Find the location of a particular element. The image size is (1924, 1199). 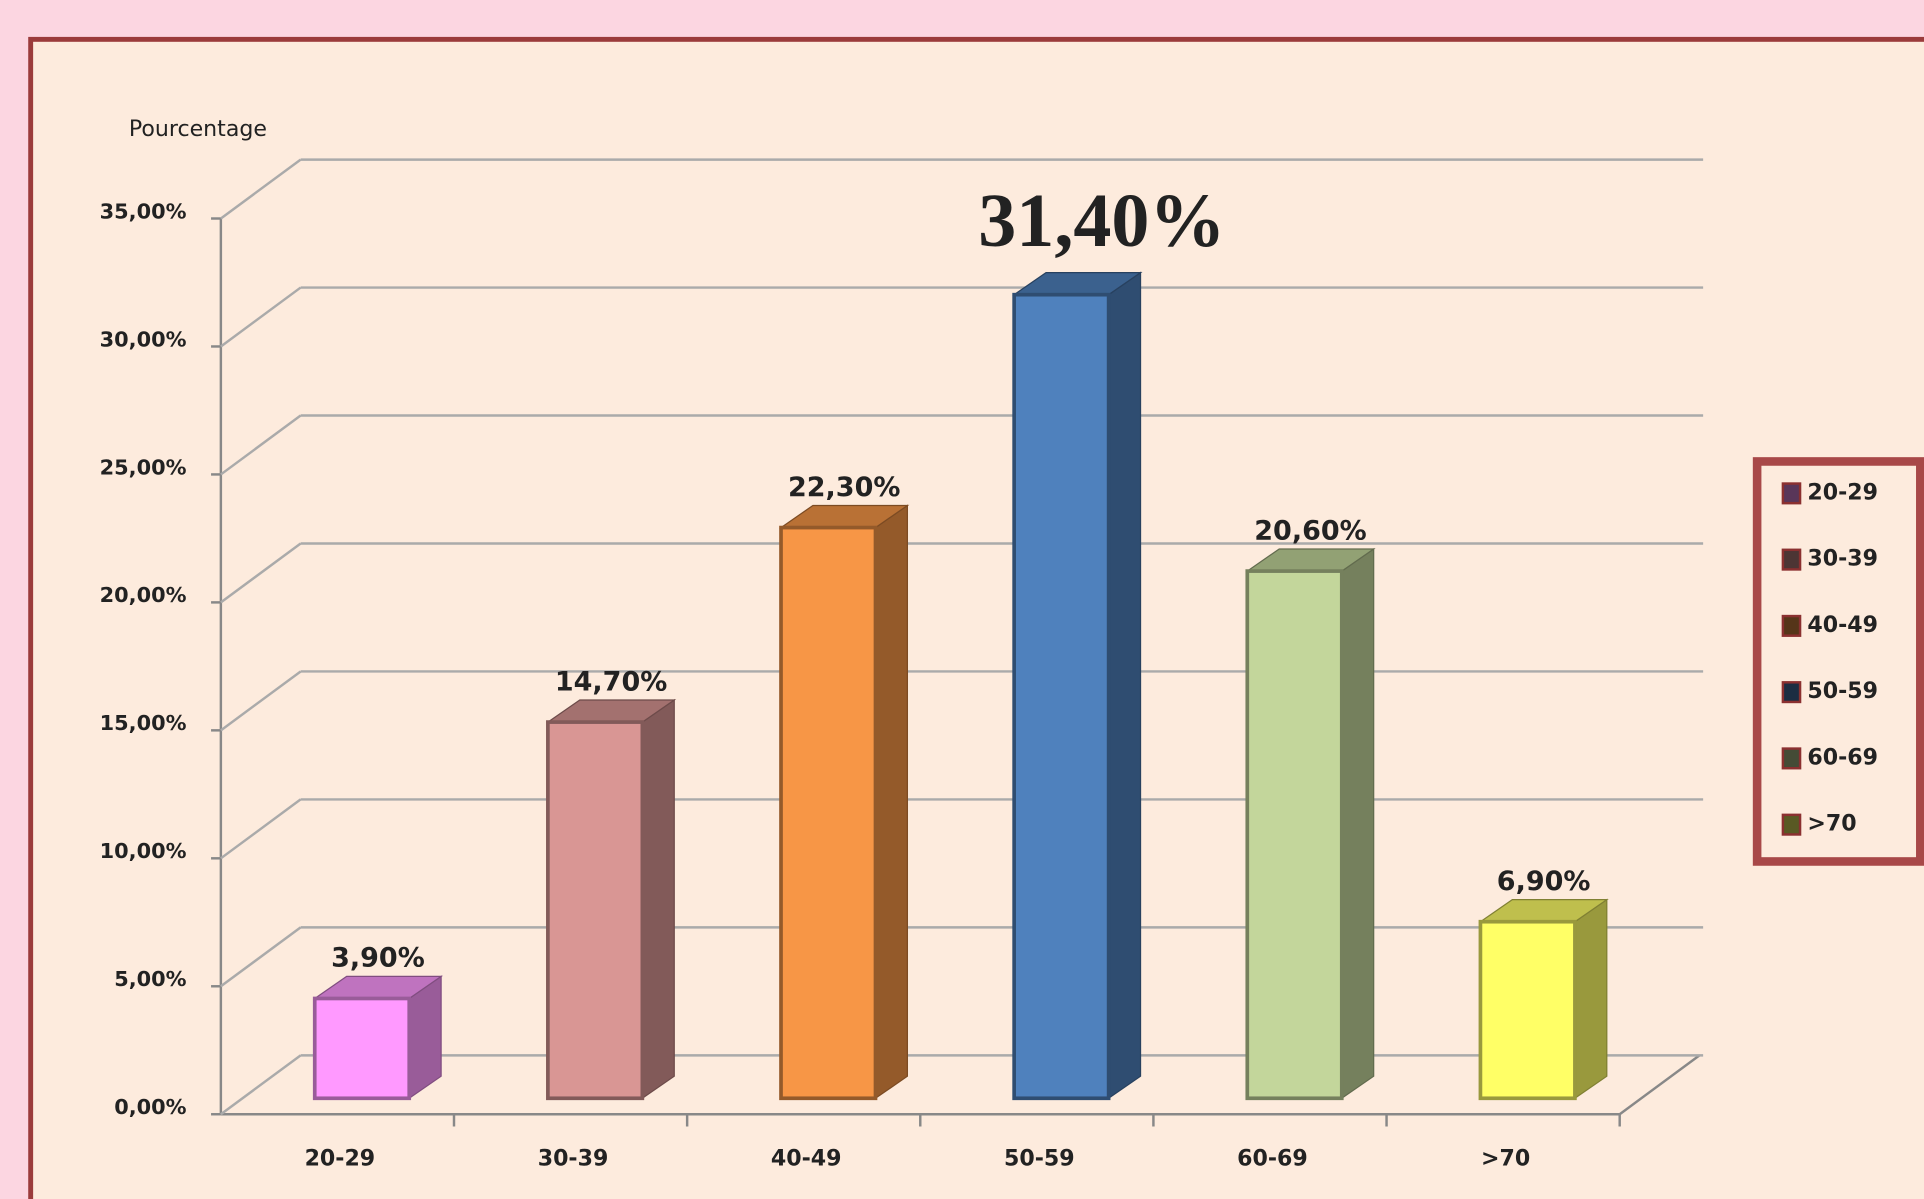

x-tick-label: 30-39 is located at coordinates (573, 1159).